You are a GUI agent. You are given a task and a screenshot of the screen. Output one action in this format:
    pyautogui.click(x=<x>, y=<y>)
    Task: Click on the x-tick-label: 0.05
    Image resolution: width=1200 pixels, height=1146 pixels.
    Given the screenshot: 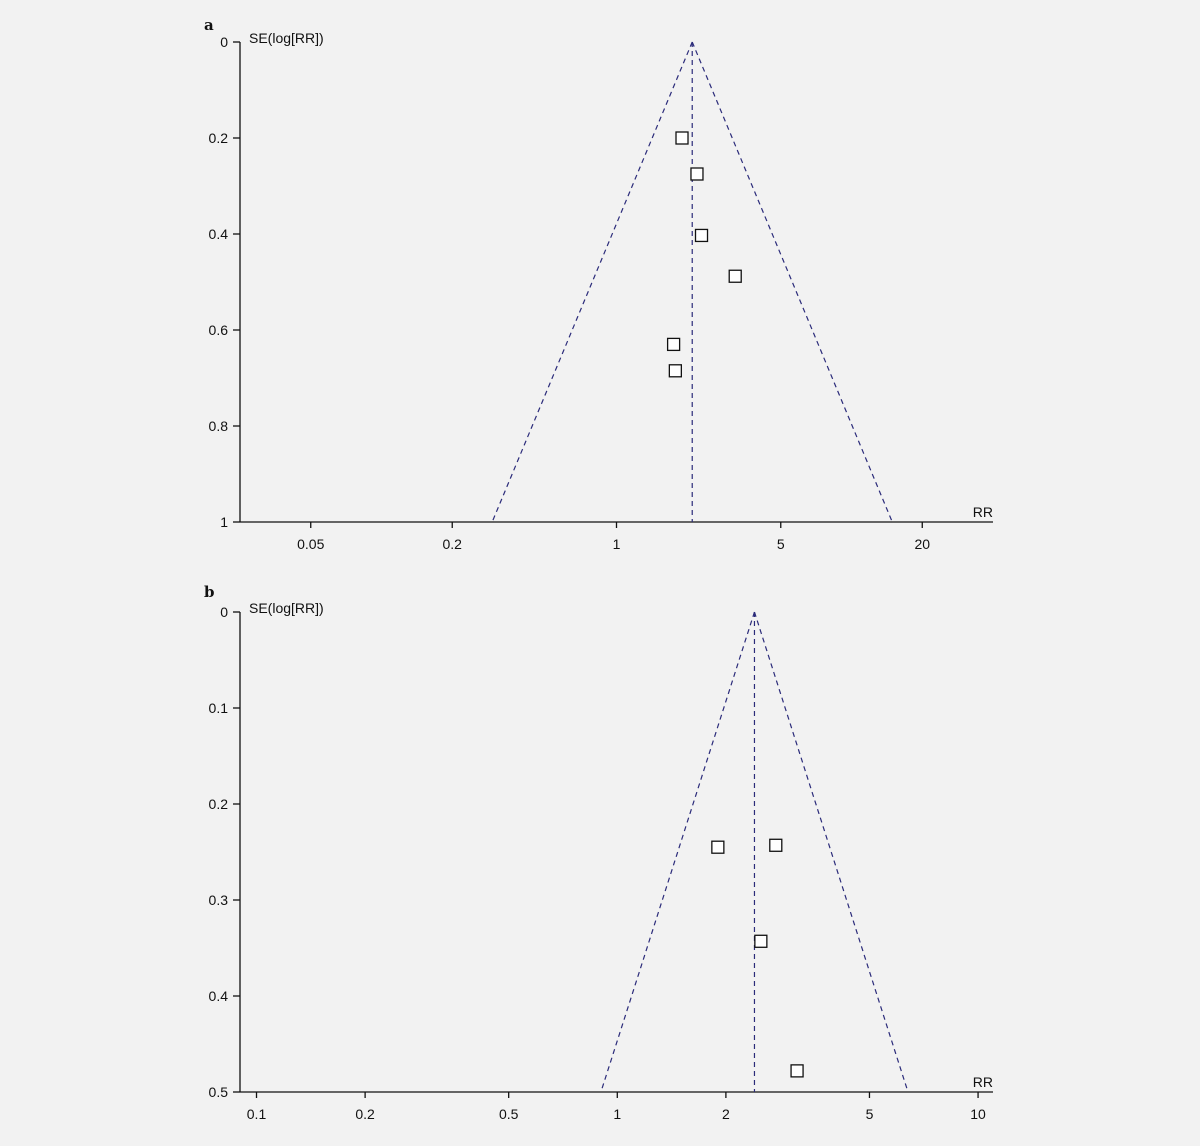 What is the action you would take?
    pyautogui.click(x=310, y=544)
    